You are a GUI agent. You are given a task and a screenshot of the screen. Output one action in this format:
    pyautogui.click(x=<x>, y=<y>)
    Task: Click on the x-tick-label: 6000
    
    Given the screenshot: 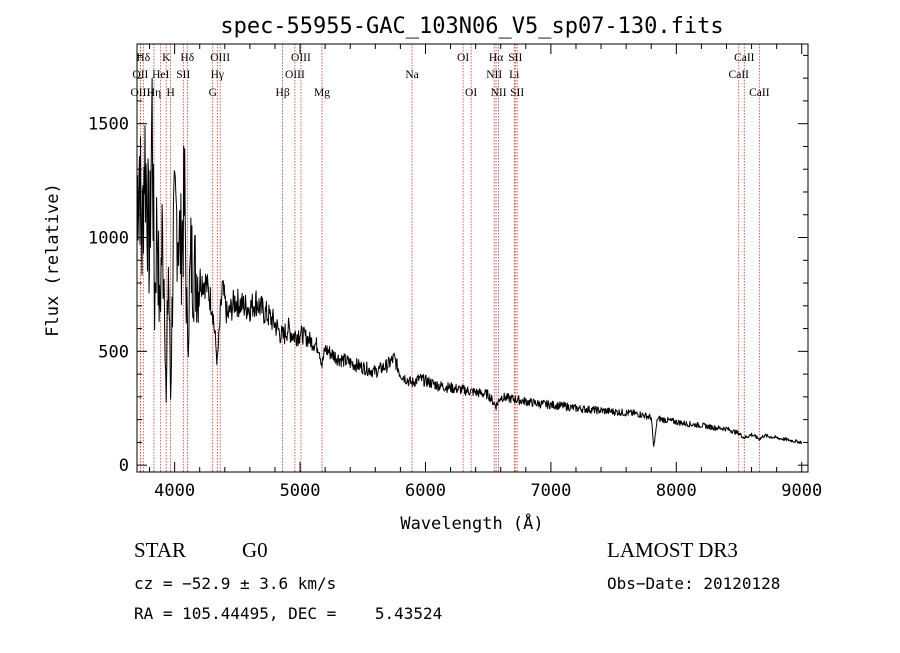 What is the action you would take?
    pyautogui.click(x=425, y=491)
    